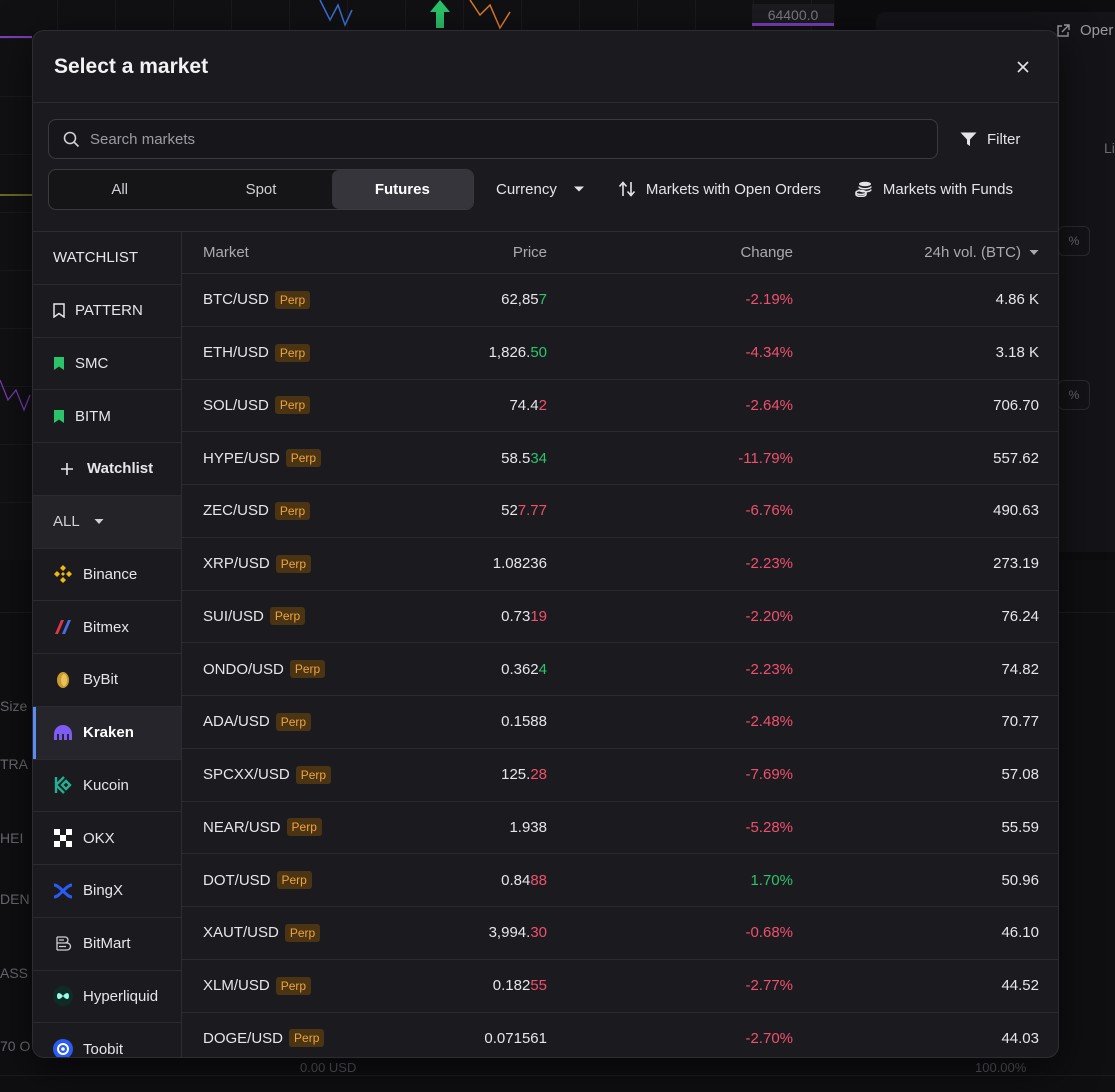 Image resolution: width=1115 pixels, height=1092 pixels. I want to click on price-main: 52, so click(509, 511).